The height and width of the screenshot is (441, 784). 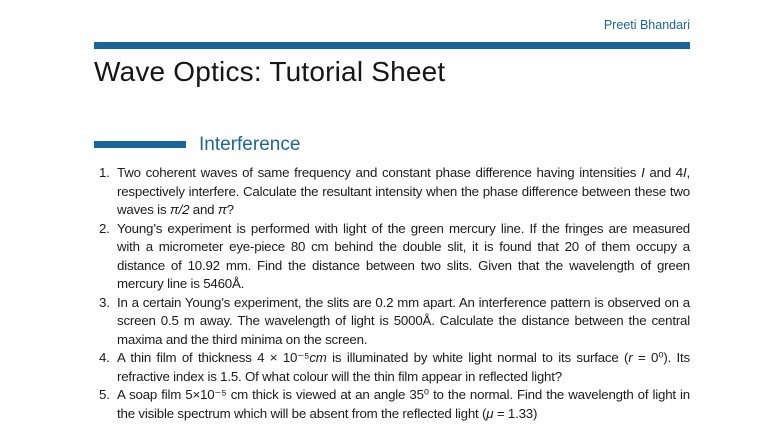 What do you see at coordinates (104, 302) in the screenshot?
I see `problem-number: 3.` at bounding box center [104, 302].